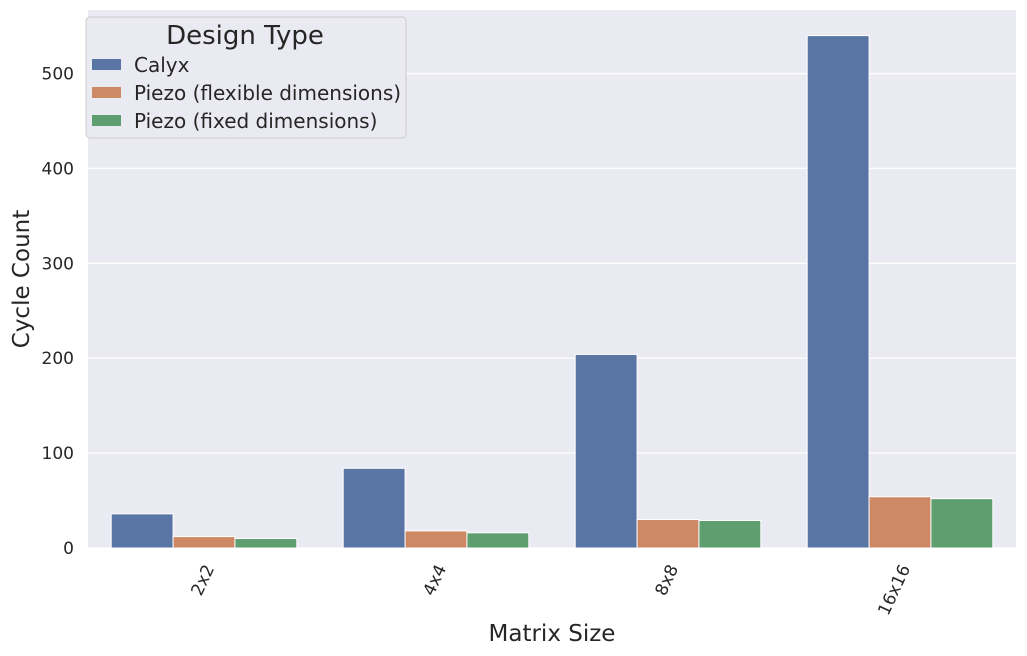 The width and height of the screenshot is (1027, 656). What do you see at coordinates (552, 634) in the screenshot?
I see `x-axis-label: Matrix Size` at bounding box center [552, 634].